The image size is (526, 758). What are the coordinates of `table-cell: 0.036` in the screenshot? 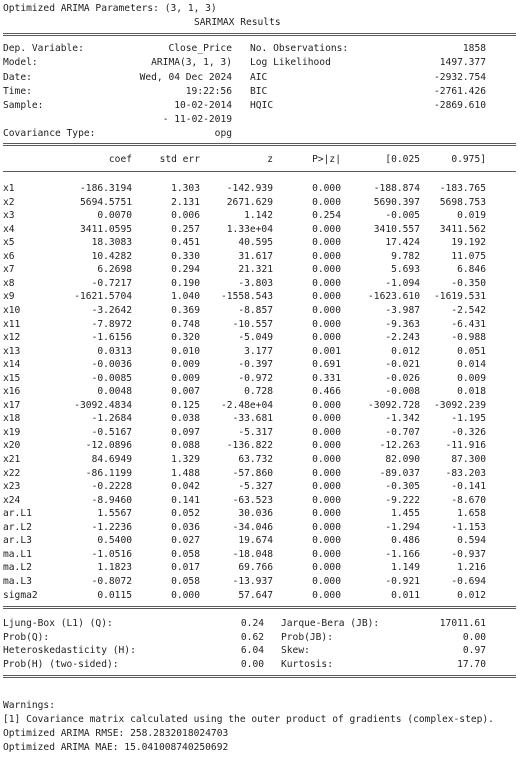 It's located at (185, 527).